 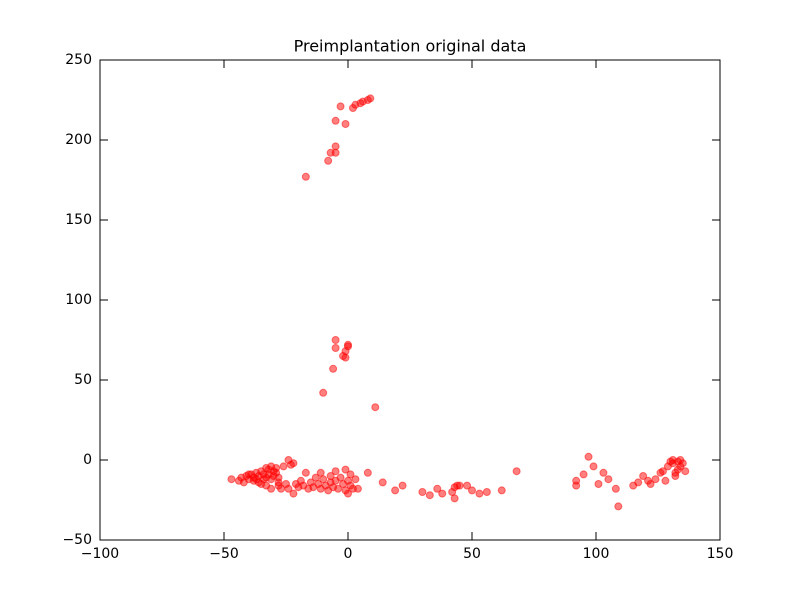 What do you see at coordinates (720, 554) in the screenshot?
I see `x-tick-label: 150` at bounding box center [720, 554].